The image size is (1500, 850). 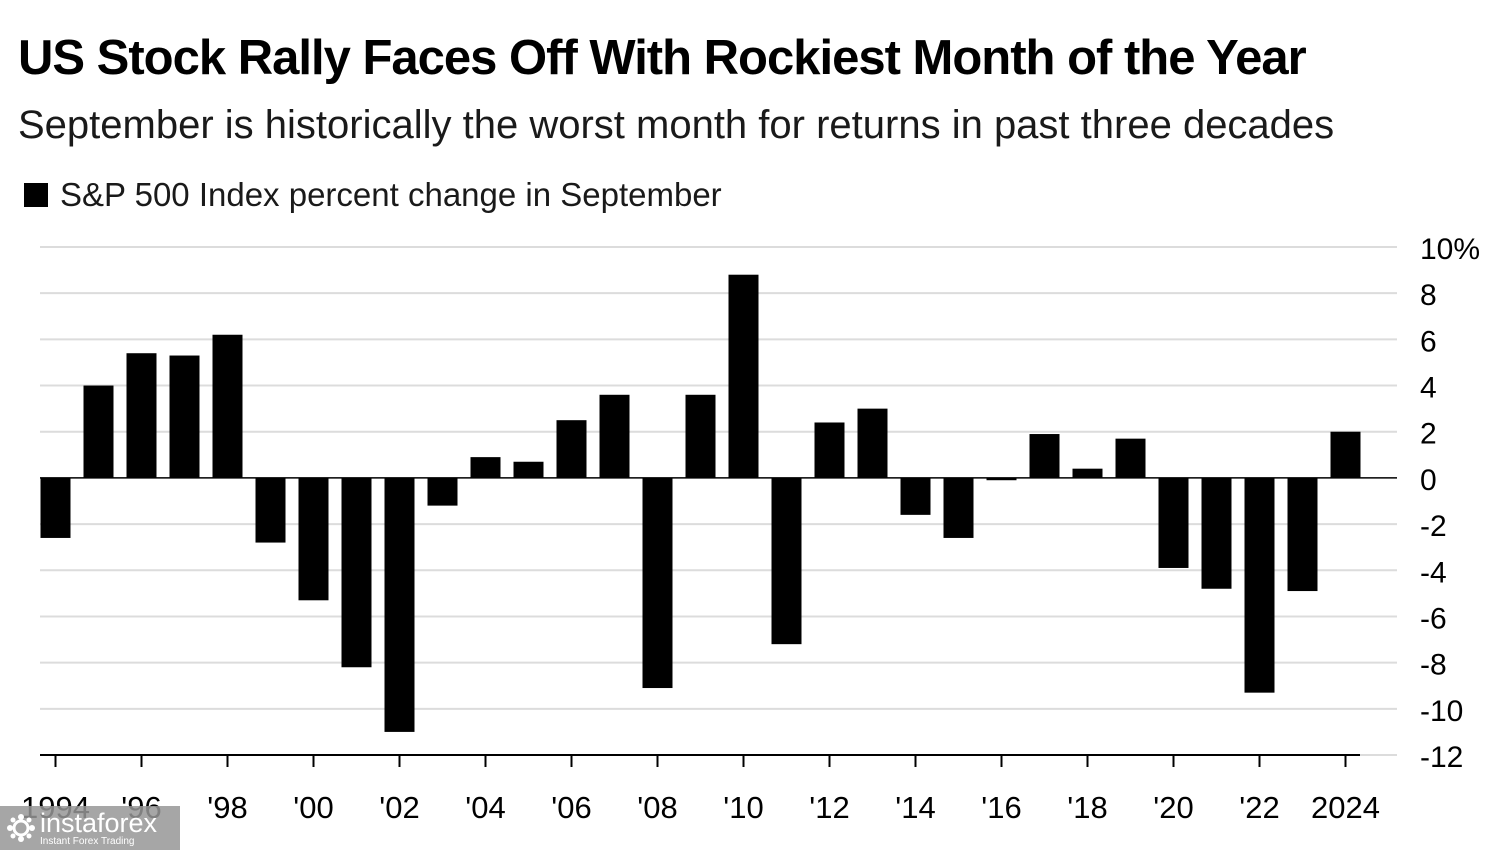 What do you see at coordinates (528, 469) in the screenshot?
I see `bar-2005` at bounding box center [528, 469].